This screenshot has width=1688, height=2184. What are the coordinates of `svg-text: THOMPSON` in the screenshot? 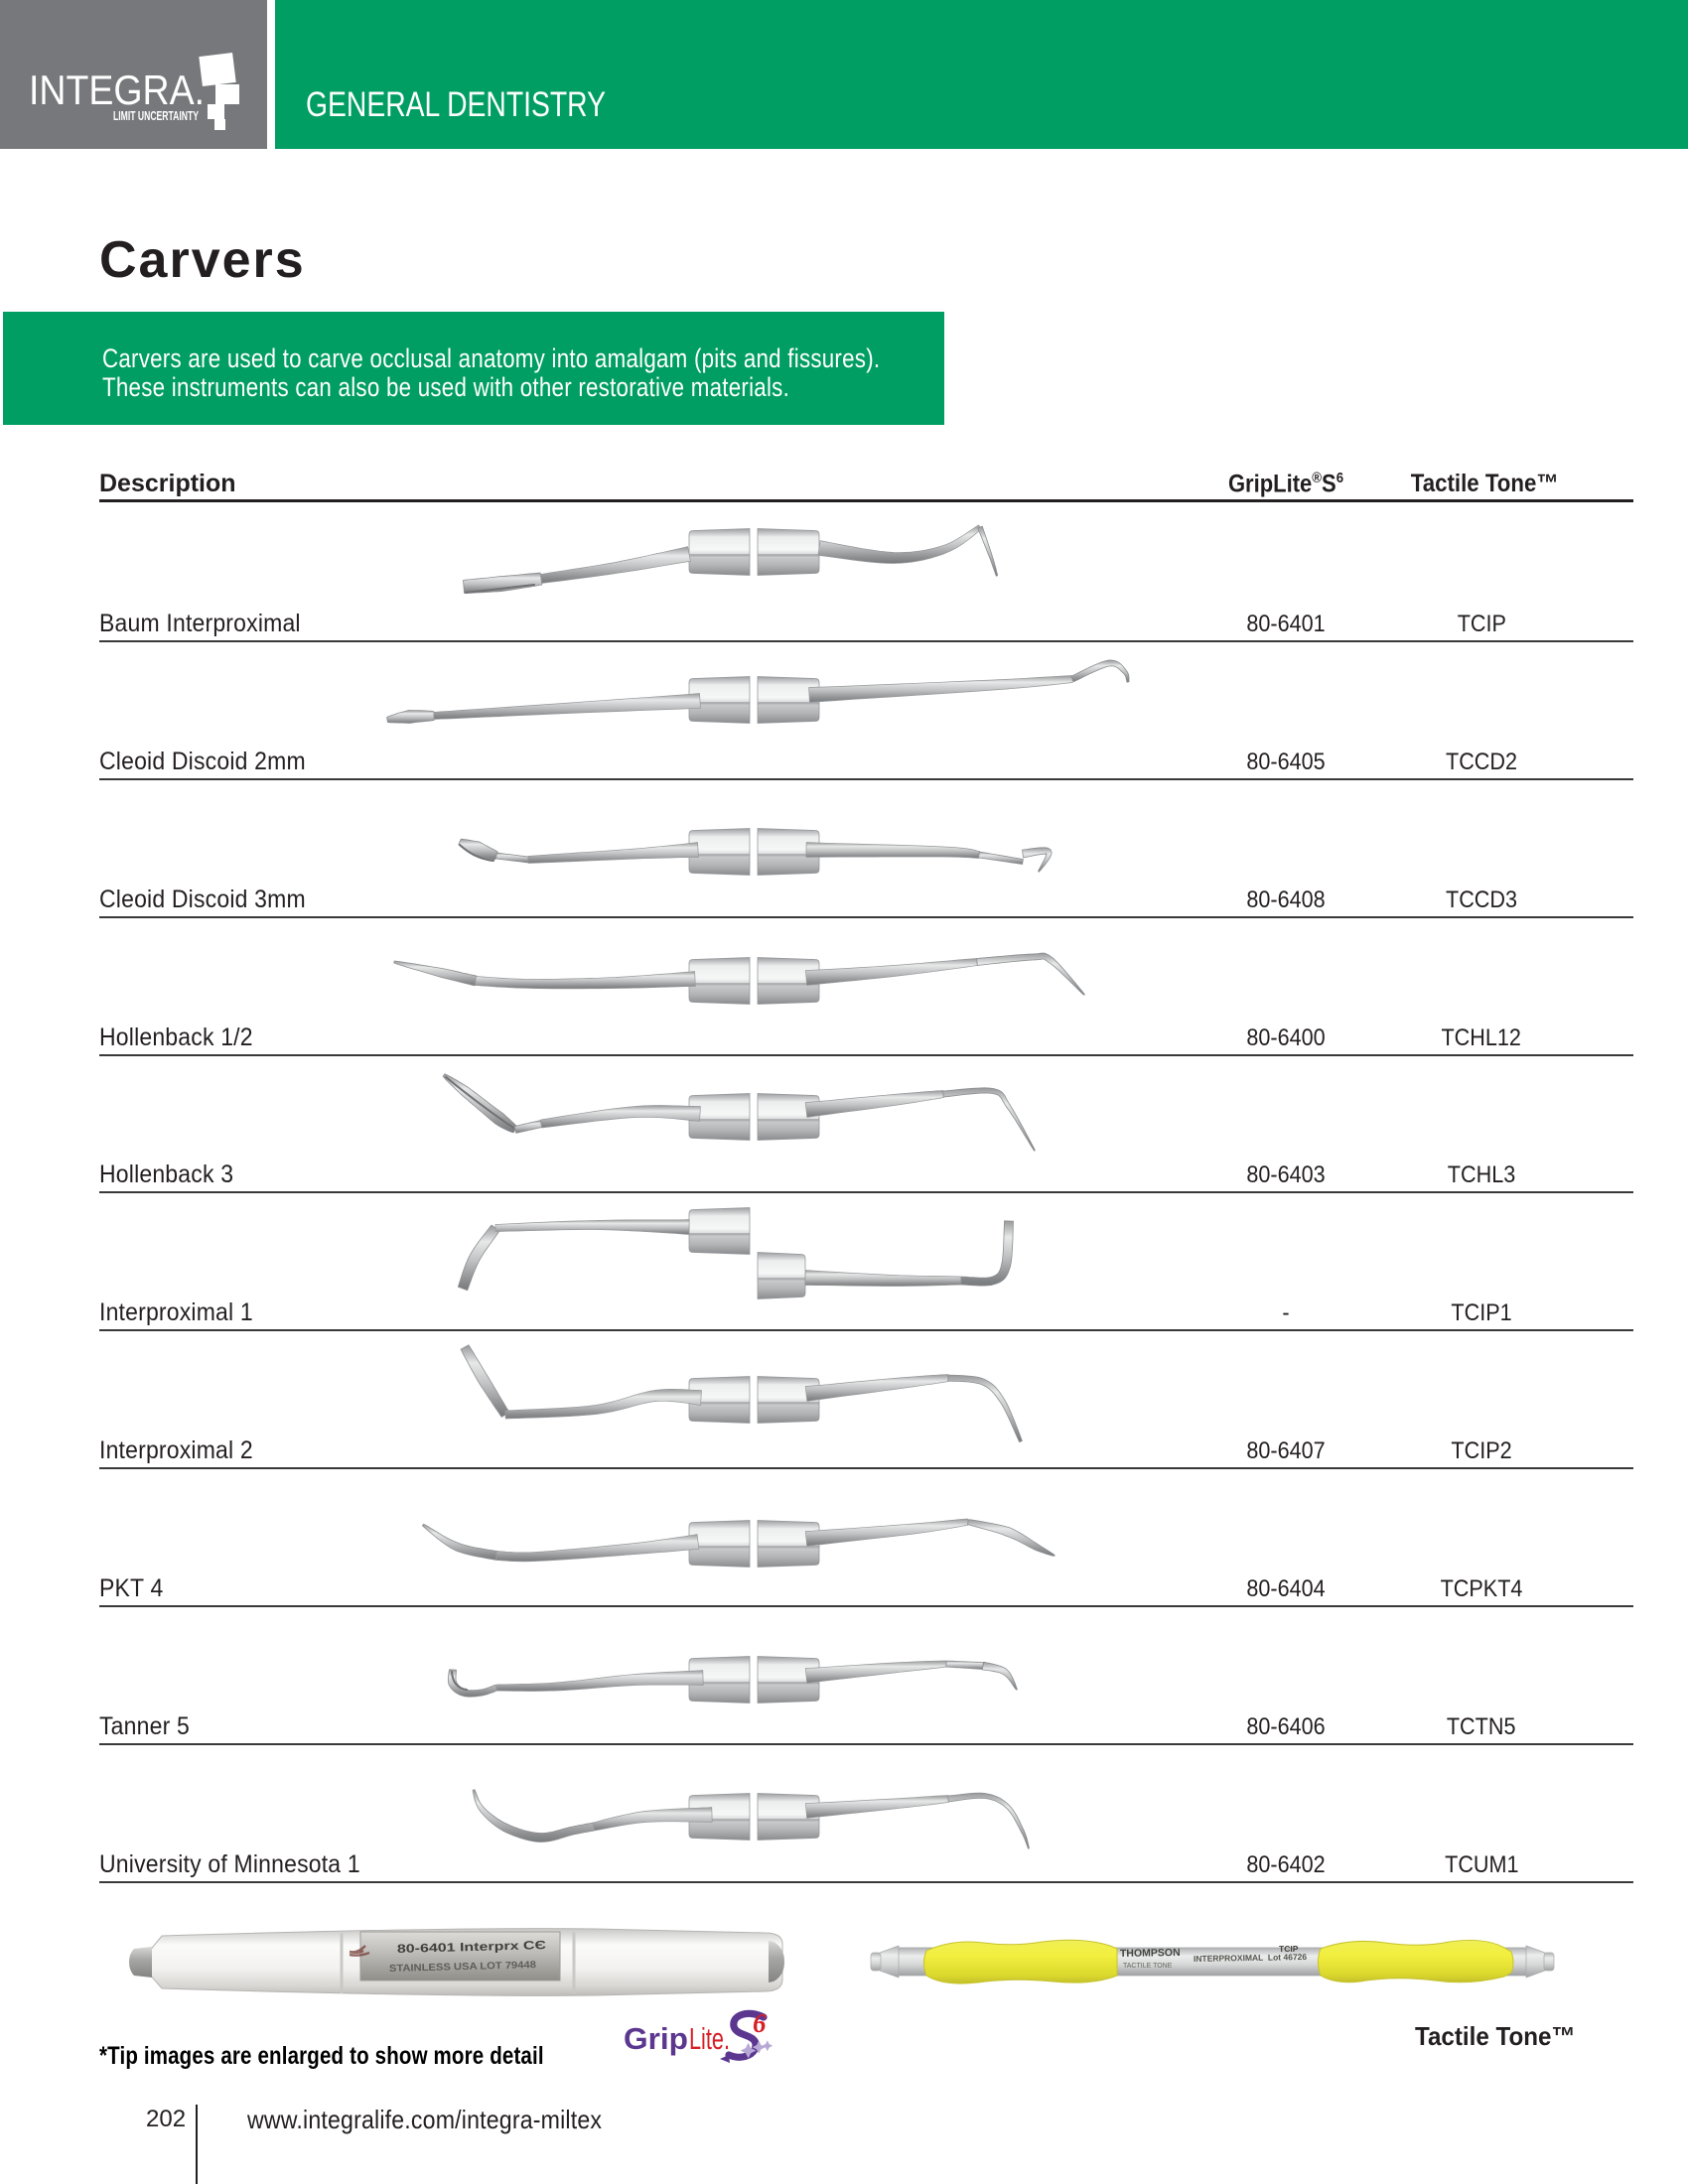 It's located at (1150, 1953).